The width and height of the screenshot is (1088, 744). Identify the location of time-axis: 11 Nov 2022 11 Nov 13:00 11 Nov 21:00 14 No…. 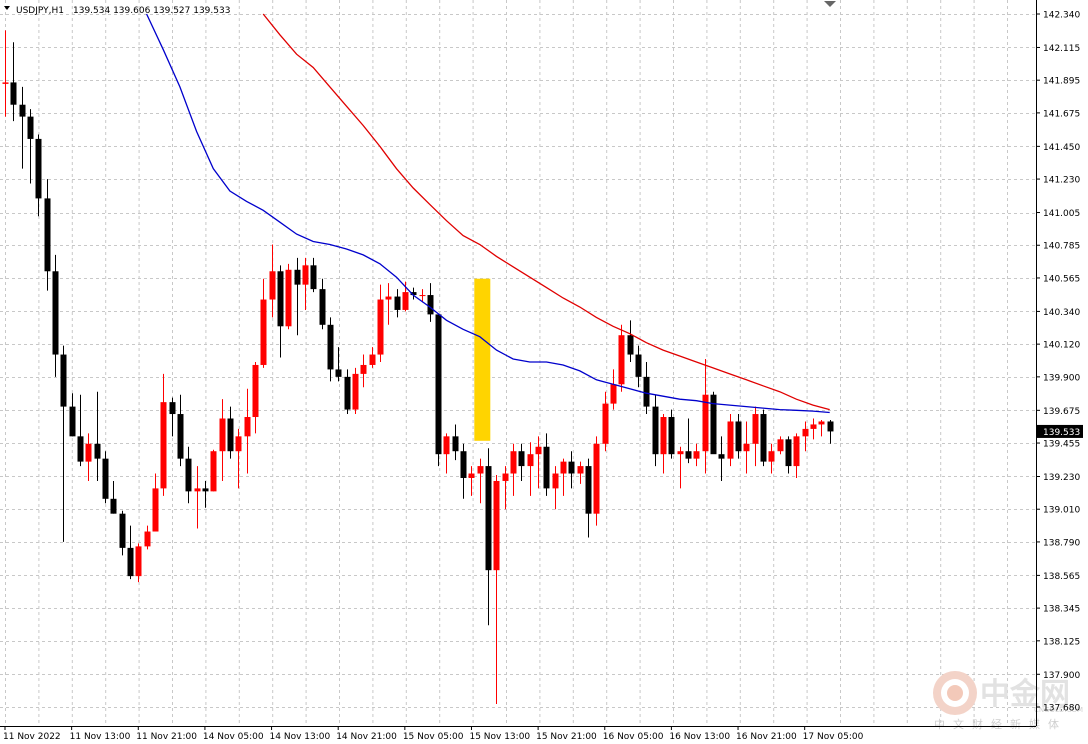
(433, 734).